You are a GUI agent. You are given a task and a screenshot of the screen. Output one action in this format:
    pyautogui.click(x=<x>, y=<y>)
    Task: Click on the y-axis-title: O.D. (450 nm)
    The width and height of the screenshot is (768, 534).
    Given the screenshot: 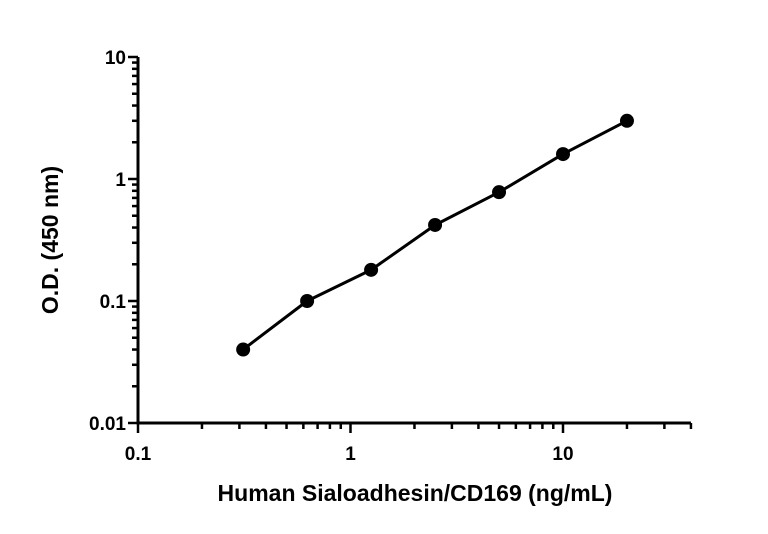 What is the action you would take?
    pyautogui.click(x=50, y=240)
    